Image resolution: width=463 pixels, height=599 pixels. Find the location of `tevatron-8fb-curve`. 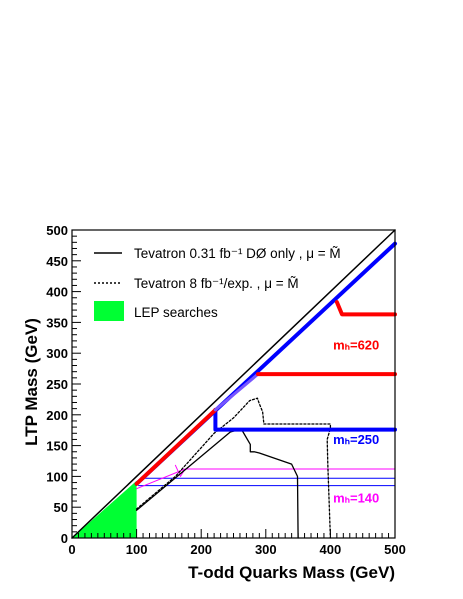

tevatron-8fb-curve is located at coordinates (233, 468).